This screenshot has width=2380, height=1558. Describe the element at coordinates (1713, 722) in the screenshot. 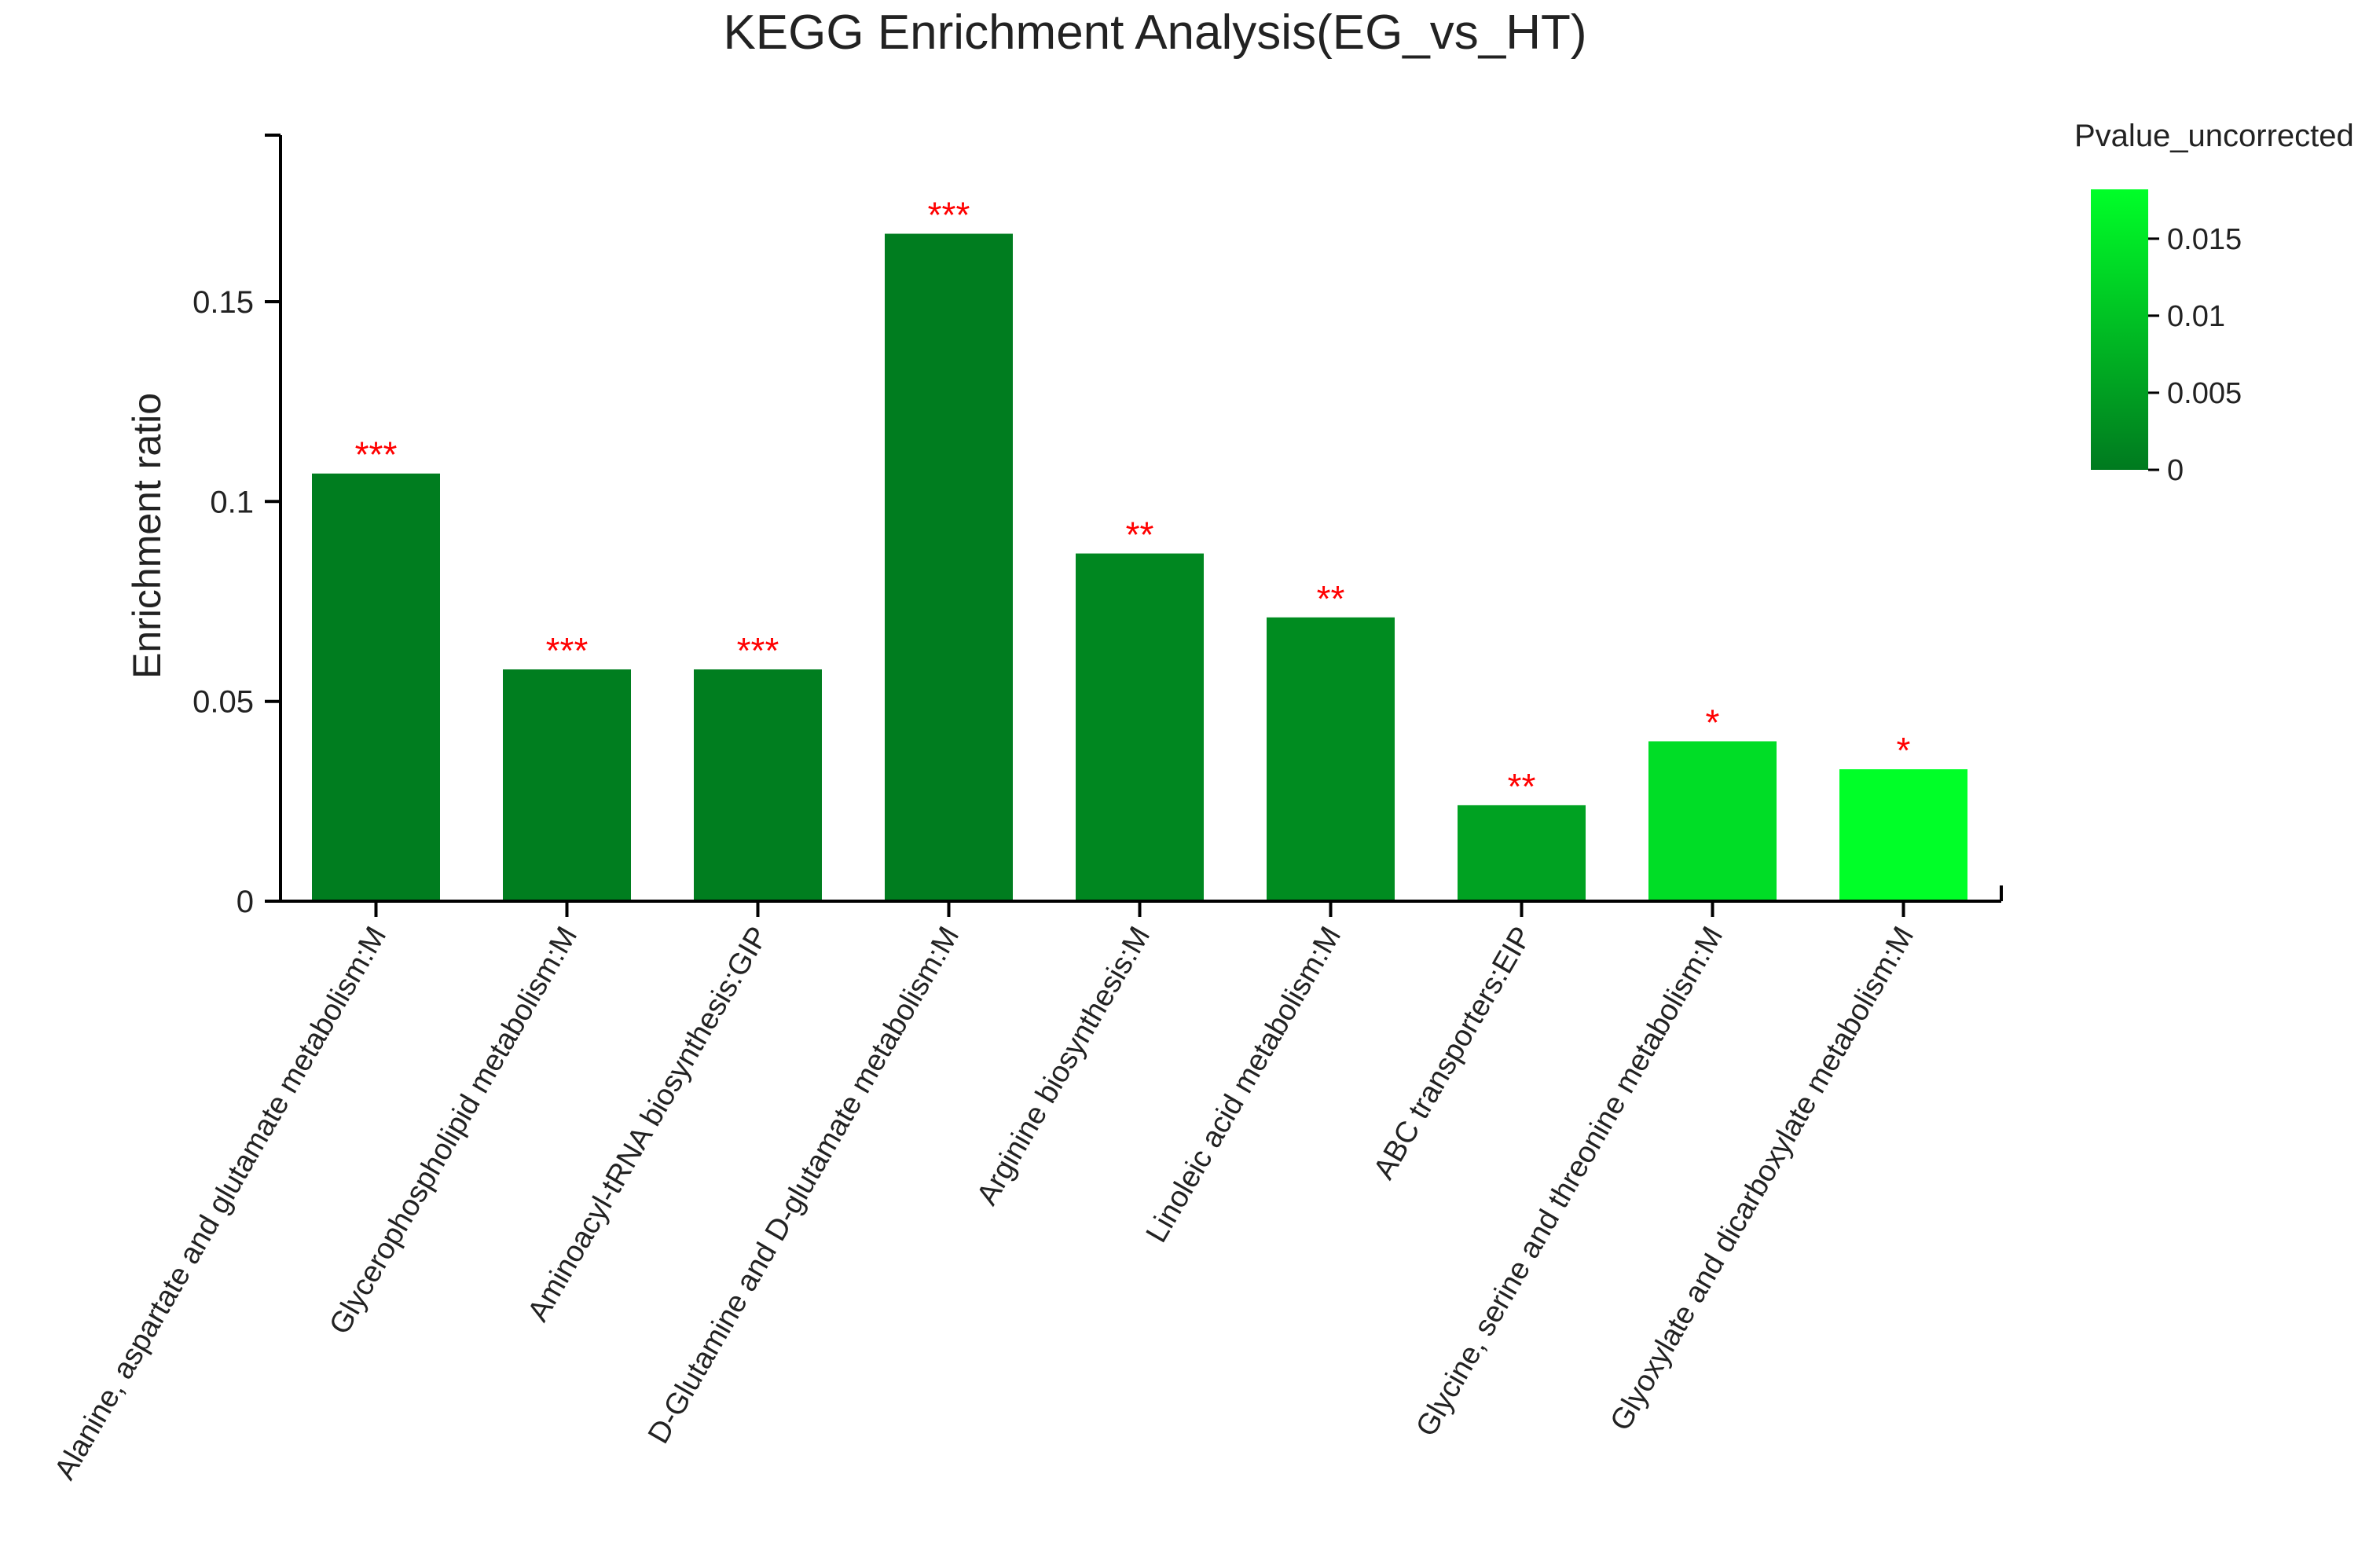

I see `significance-label-8: *` at that location.